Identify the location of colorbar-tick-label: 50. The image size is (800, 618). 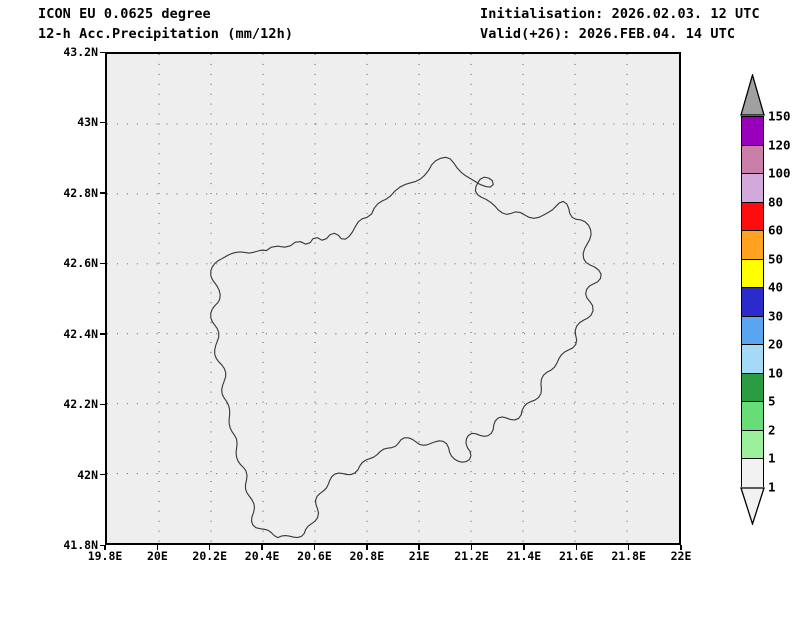
(776, 259).